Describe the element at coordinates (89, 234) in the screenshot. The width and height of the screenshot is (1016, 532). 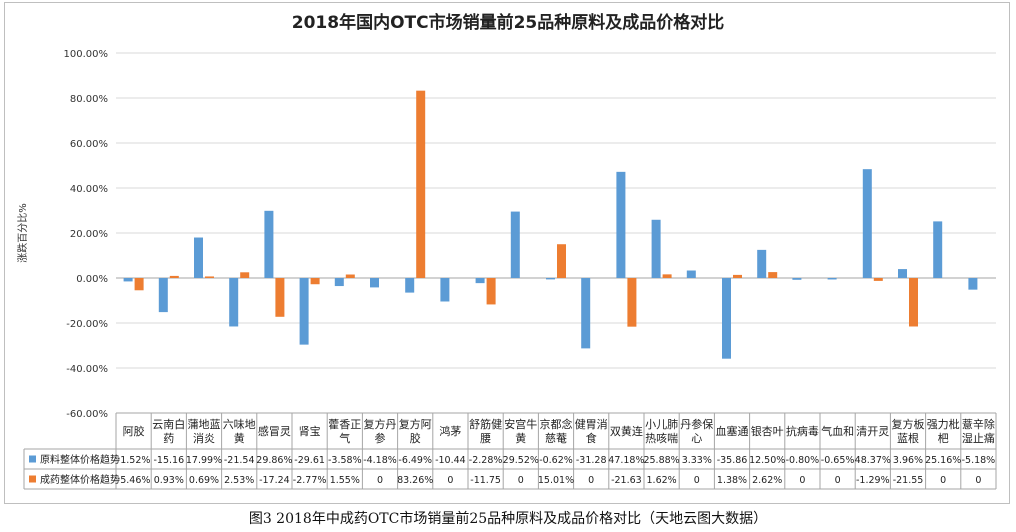
I see `y-tick-label: 20.00%` at that location.